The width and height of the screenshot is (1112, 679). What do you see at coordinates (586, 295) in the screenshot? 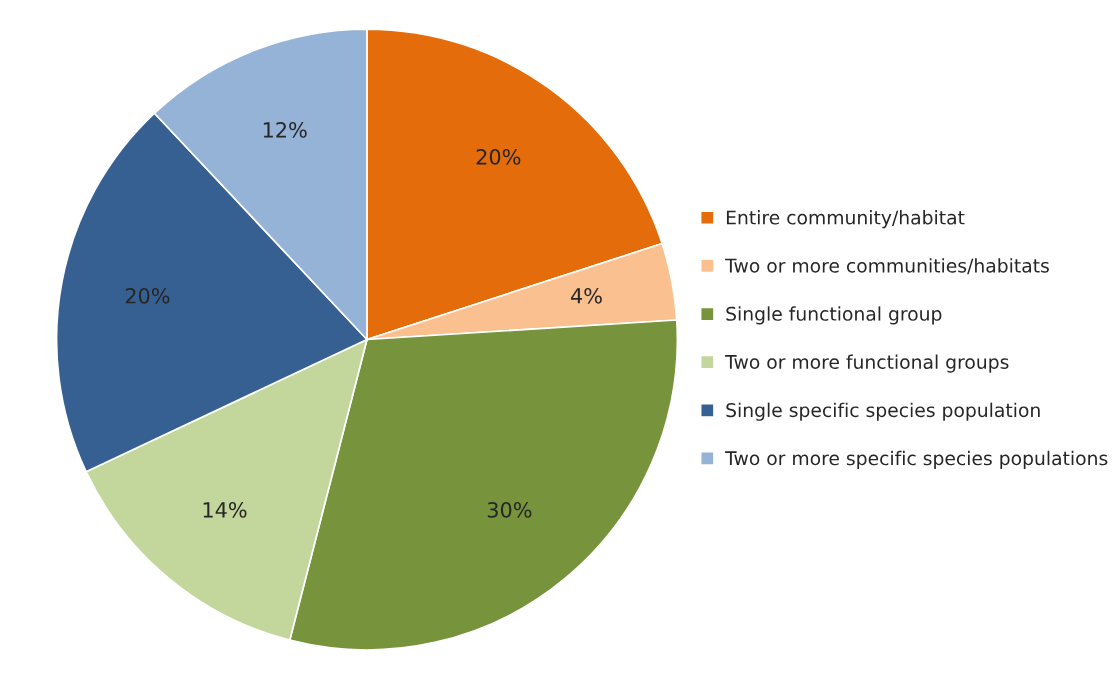
I see `data-label: 4%` at bounding box center [586, 295].